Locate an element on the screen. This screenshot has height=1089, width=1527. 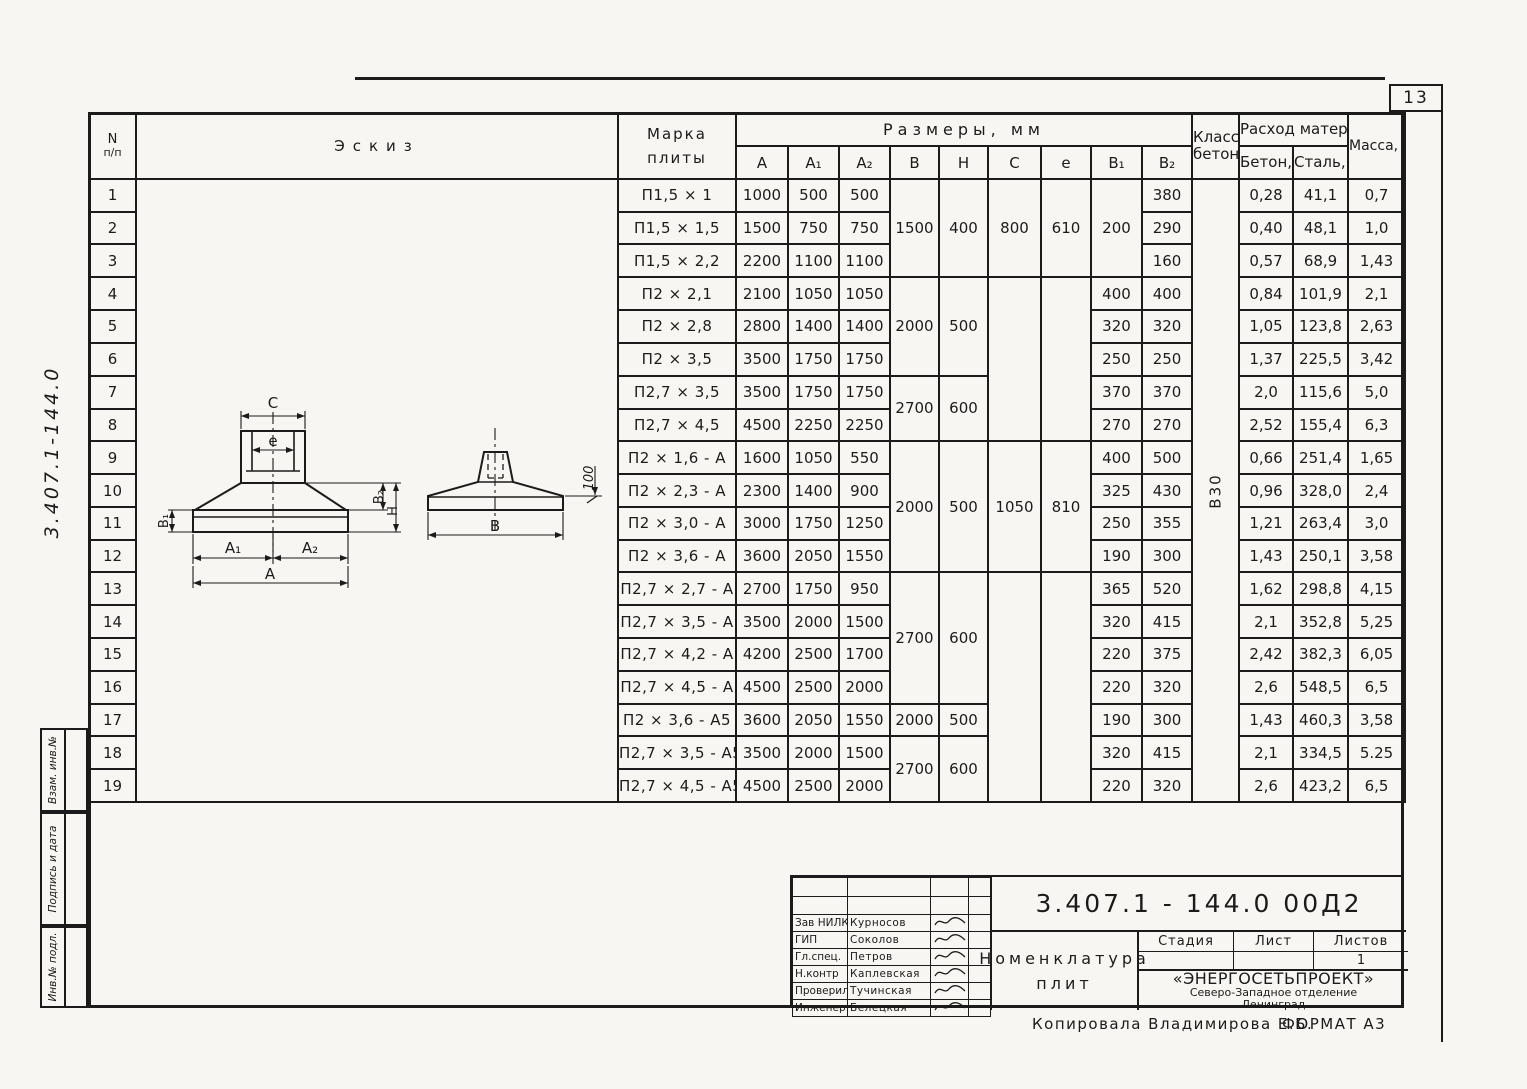
copied-by-line: Копировала Владимирова Е.Б. is located at coordinates (1173, 1024).